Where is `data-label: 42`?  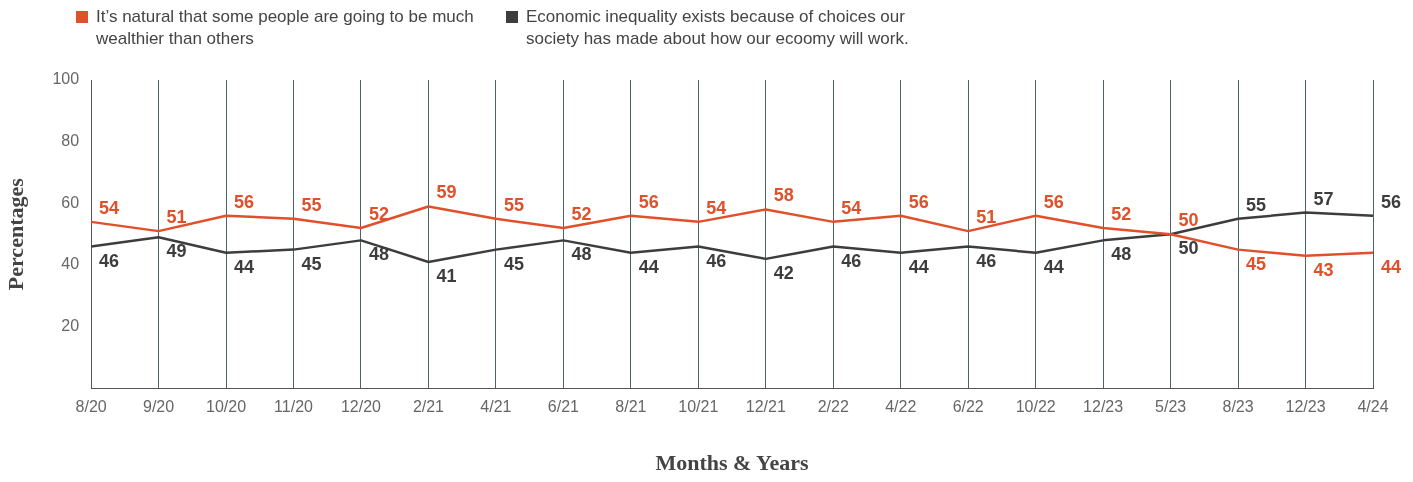
data-label: 42 is located at coordinates (783, 272).